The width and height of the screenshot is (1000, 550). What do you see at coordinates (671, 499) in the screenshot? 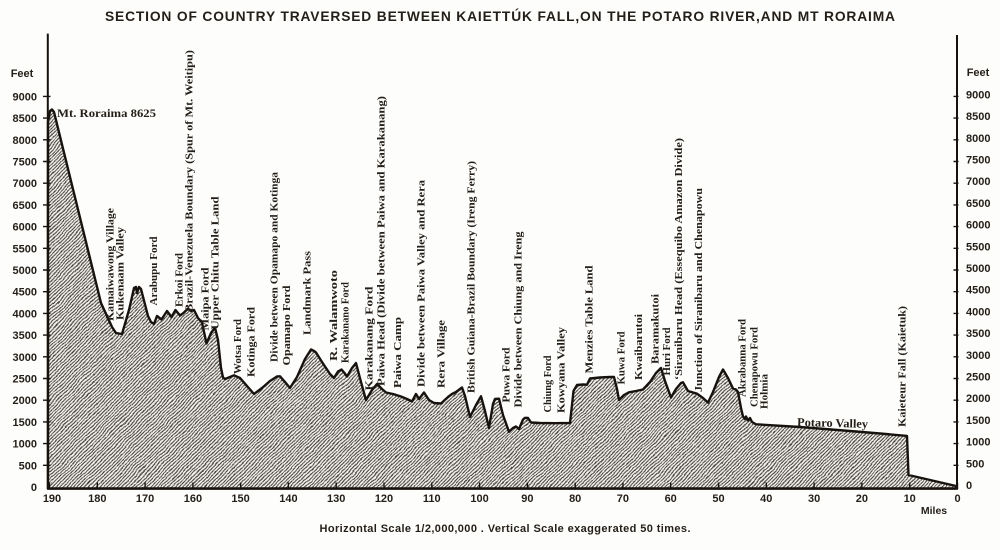
I see `svg-text: 60` at bounding box center [671, 499].